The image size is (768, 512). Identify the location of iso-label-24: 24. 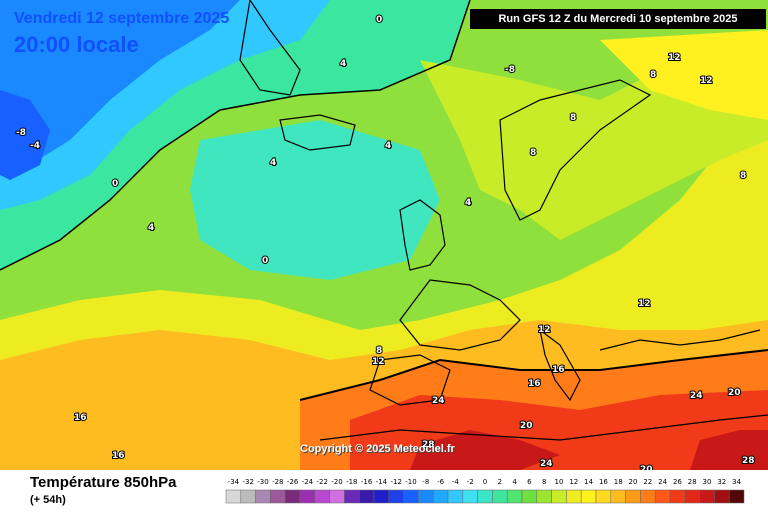
(438, 401).